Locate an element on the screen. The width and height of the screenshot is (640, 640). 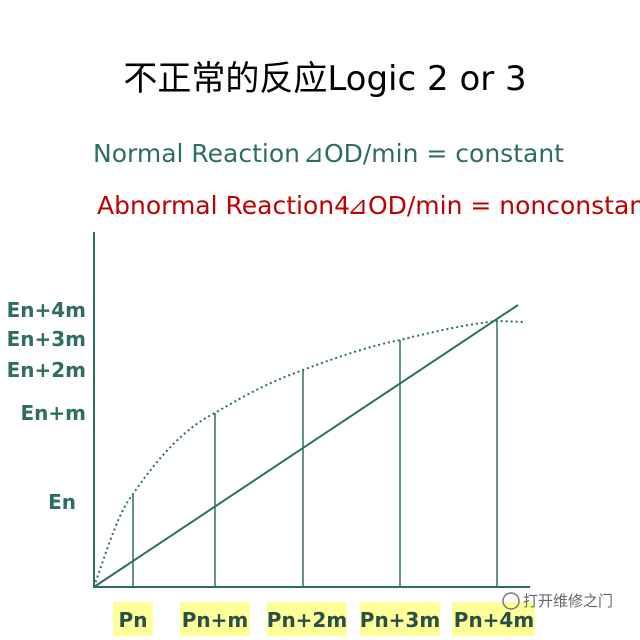
abnormal-formula: ⊿OD/min = nonconstant is located at coordinates (493, 205).